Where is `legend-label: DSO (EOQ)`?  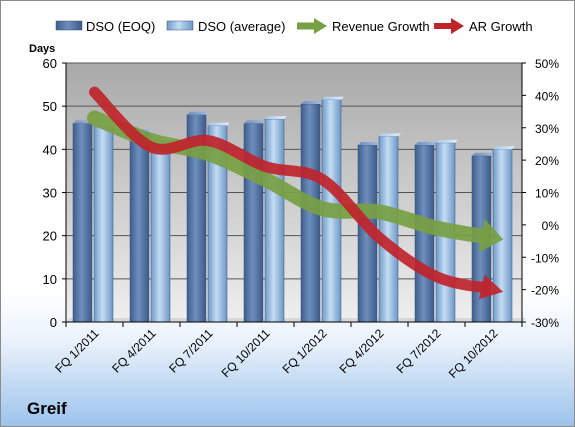
legend-label: DSO (EOQ) is located at coordinates (120, 26).